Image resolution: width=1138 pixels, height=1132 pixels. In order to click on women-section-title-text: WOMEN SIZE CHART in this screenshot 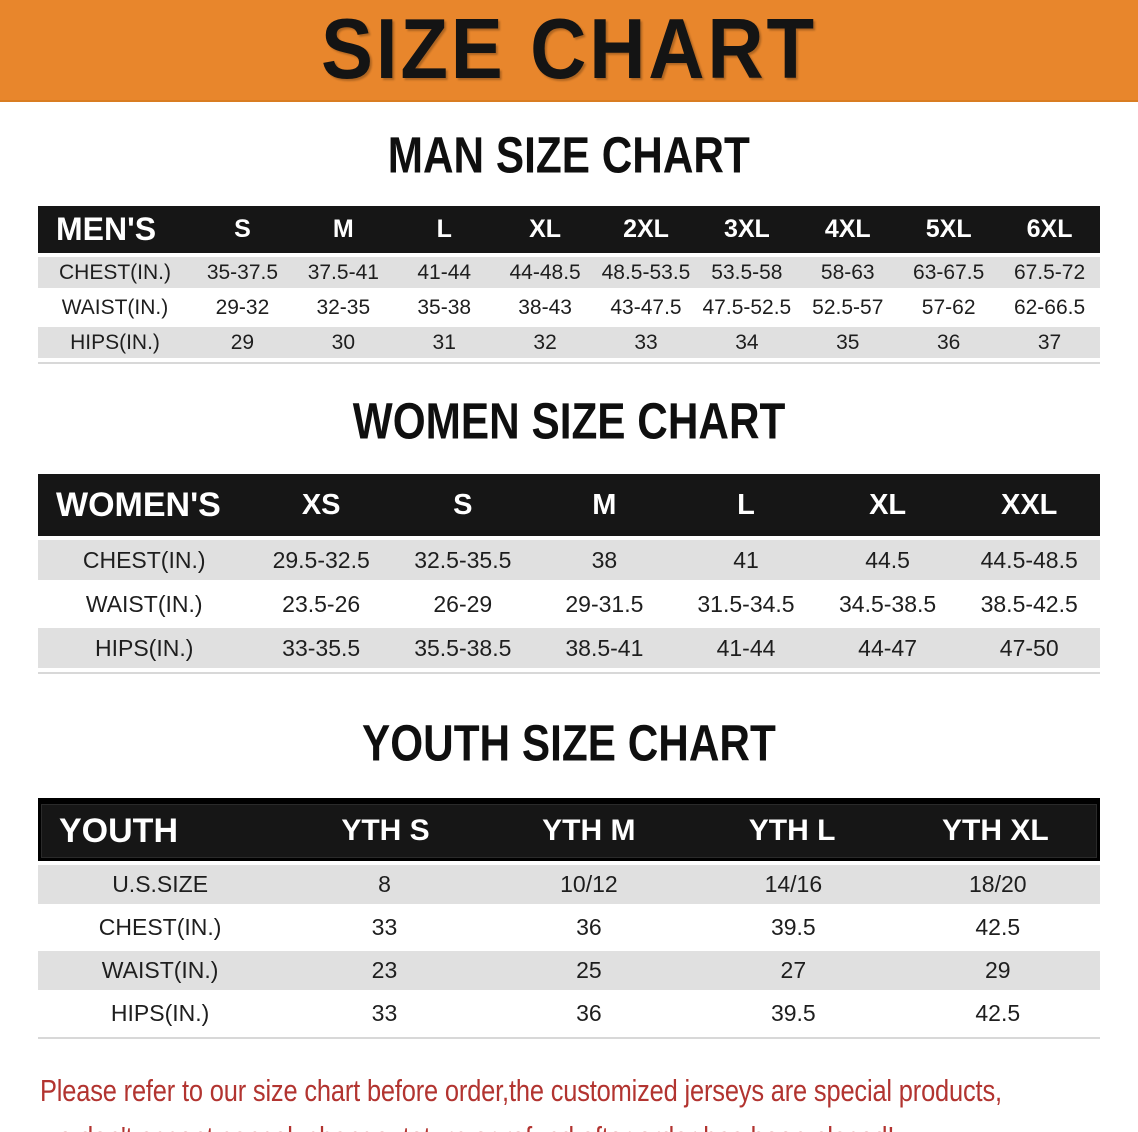, I will do `click(569, 421)`.